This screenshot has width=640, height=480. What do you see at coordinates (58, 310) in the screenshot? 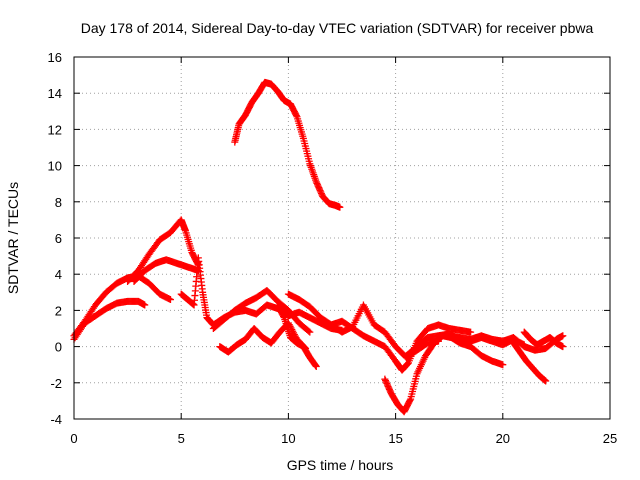
I see `y-tick-label: 2` at bounding box center [58, 310].